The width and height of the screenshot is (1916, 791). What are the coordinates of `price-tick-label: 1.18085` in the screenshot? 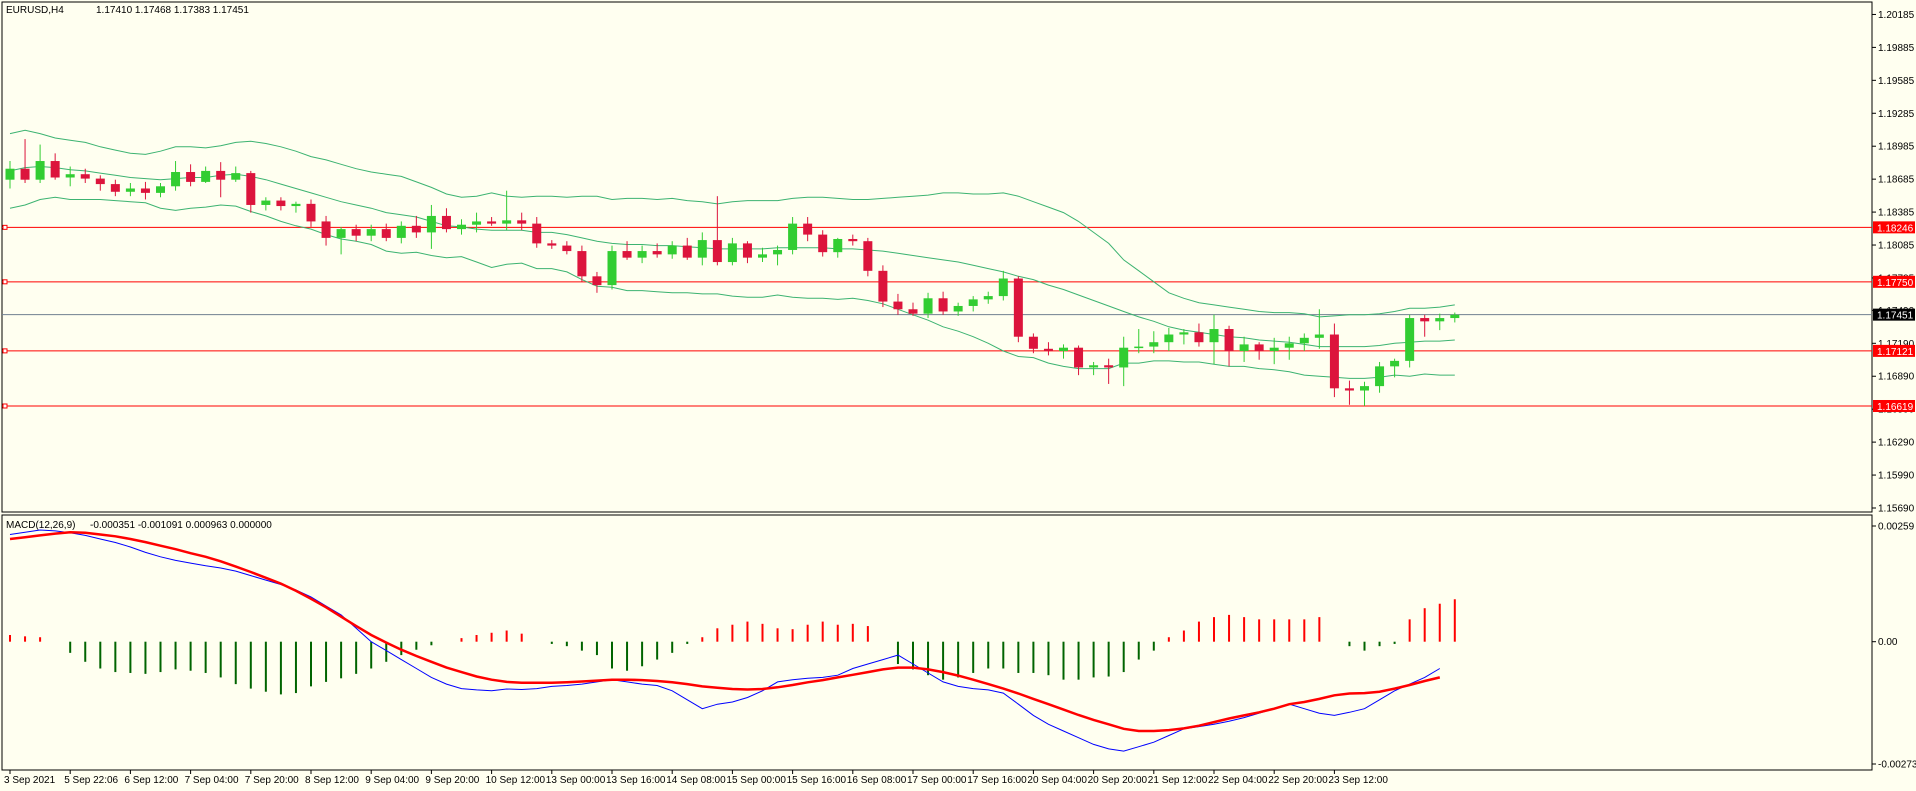 It's located at (1896, 246).